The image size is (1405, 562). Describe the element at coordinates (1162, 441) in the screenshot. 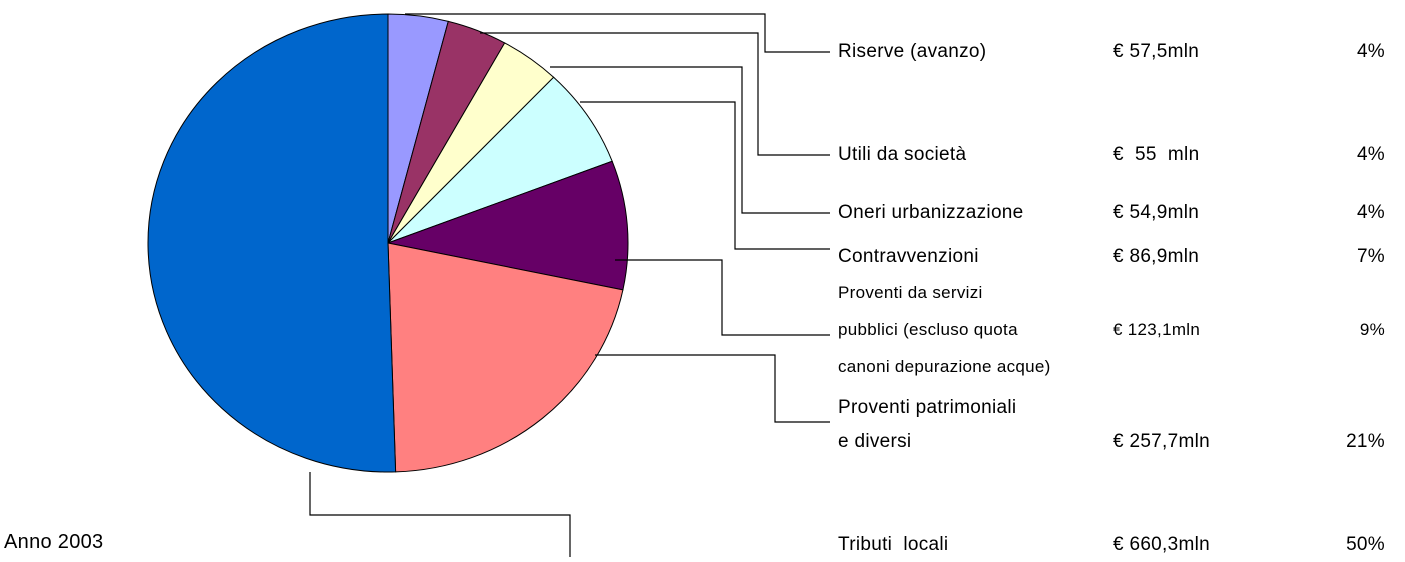

I see `amount-label: € 257,7mln` at that location.